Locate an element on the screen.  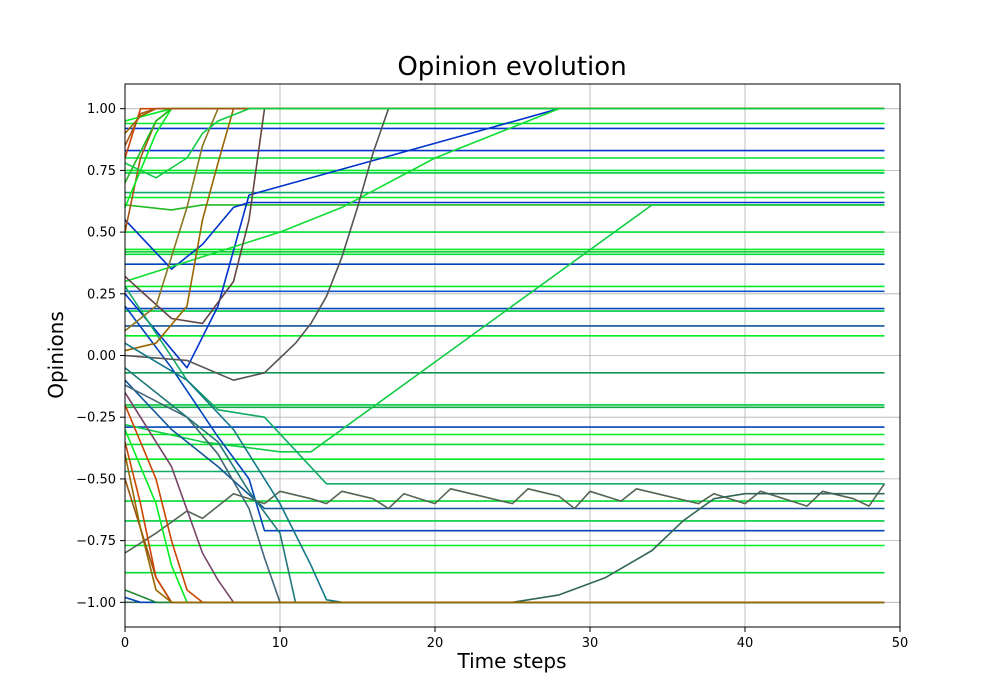
y-tick-label: 0.50 is located at coordinates (101, 233).